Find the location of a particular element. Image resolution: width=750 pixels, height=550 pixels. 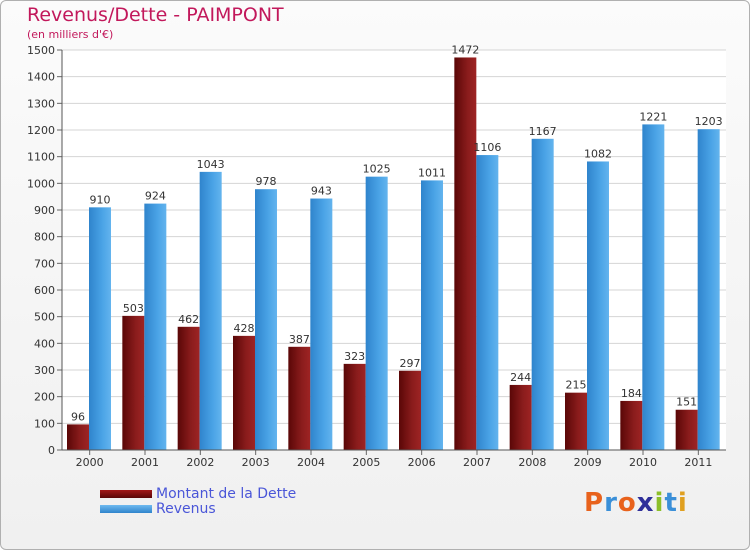

legend-label-revenue: Revenus is located at coordinates (186, 508).